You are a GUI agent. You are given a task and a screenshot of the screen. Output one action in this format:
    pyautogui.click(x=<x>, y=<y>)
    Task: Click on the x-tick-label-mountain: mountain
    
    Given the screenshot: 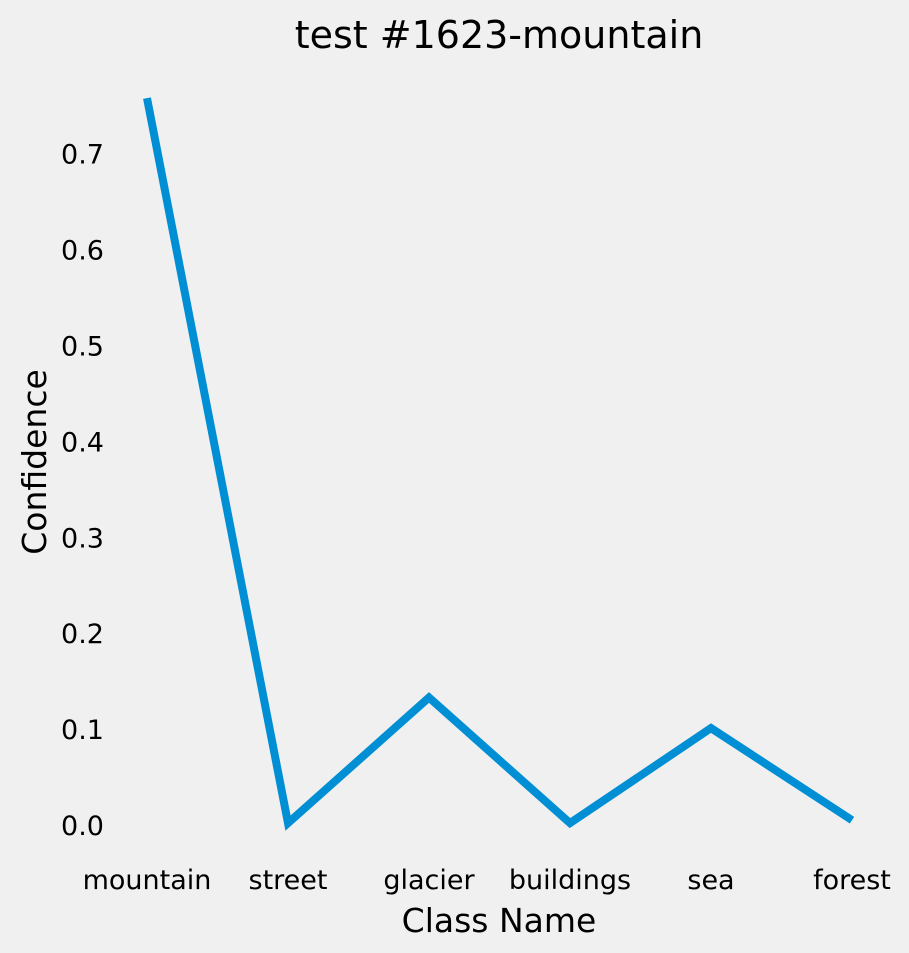 What is the action you would take?
    pyautogui.click(x=147, y=880)
    